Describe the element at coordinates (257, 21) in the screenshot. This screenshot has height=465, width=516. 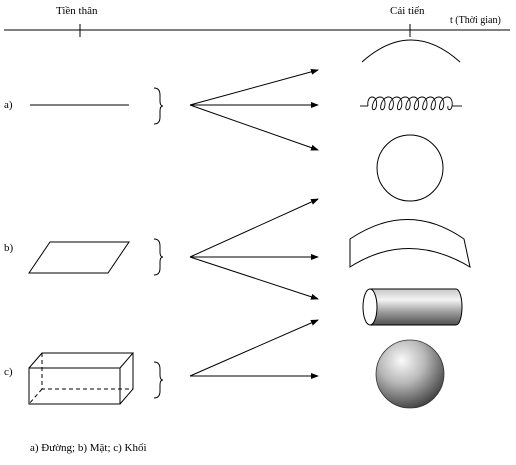
I see `timeline: Tiền thân Cải tiến t (Thời gian)` at that location.